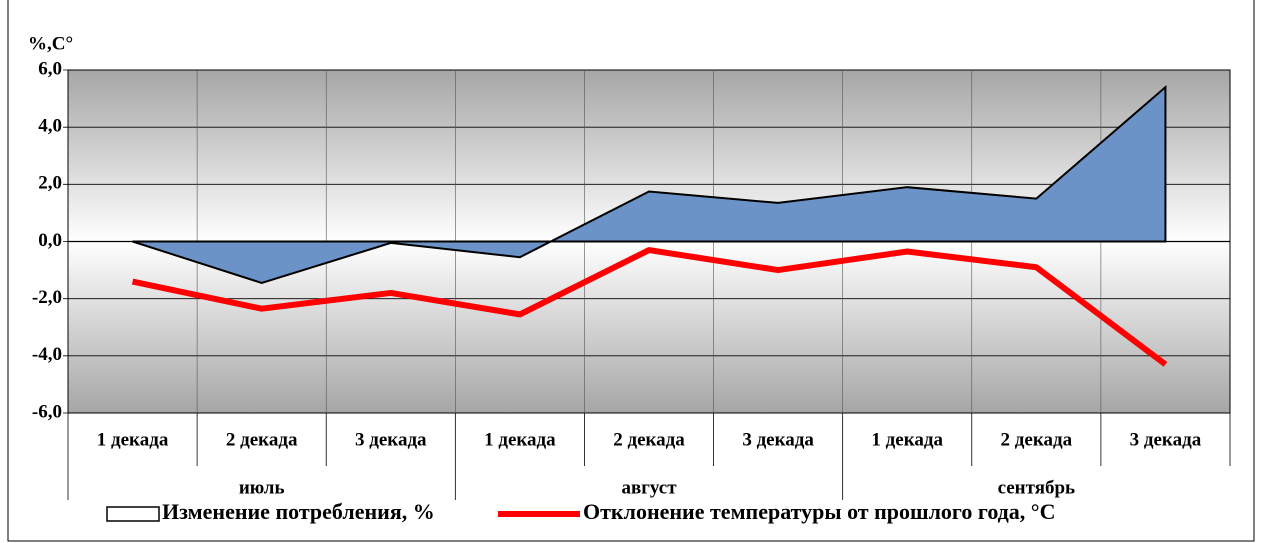  What do you see at coordinates (649, 487) in the screenshot?
I see `group-label: август` at bounding box center [649, 487].